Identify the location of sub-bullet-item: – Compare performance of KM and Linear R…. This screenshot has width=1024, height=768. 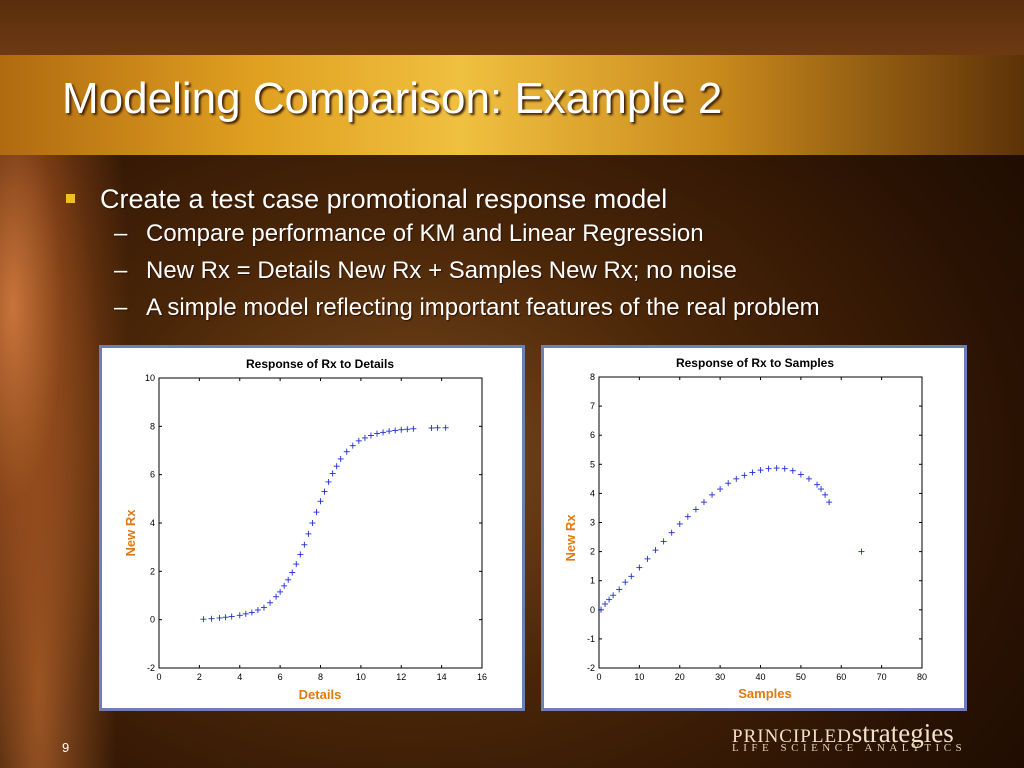
(520, 238).